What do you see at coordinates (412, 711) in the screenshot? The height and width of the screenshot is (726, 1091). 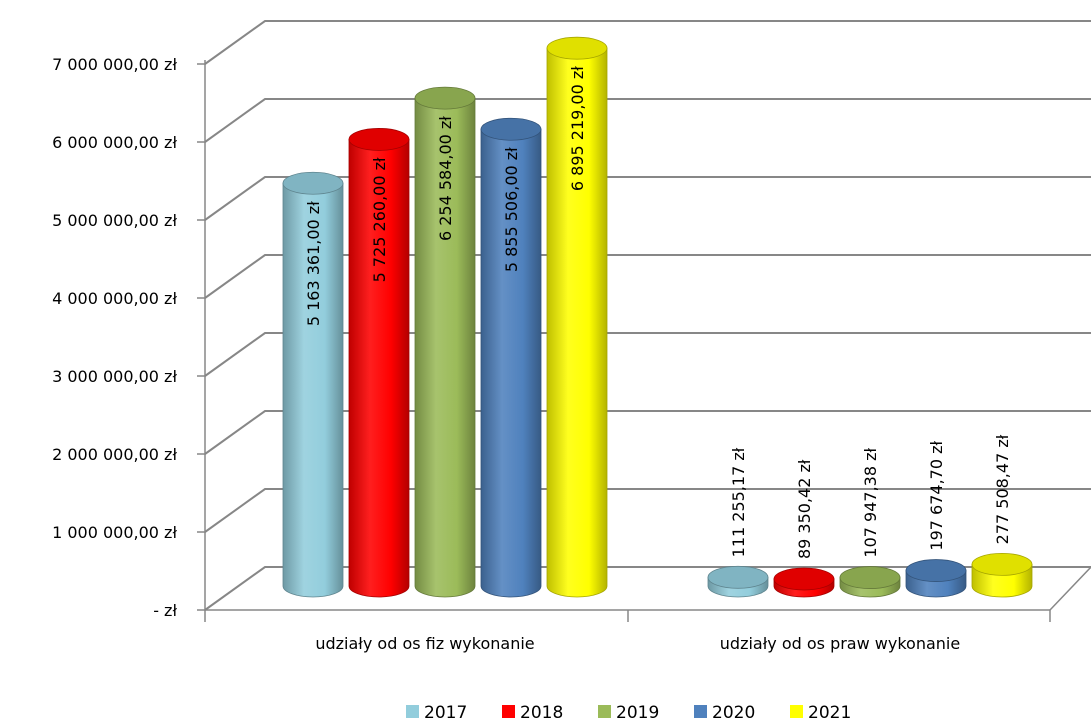 I see `legend-swatch-2017` at bounding box center [412, 711].